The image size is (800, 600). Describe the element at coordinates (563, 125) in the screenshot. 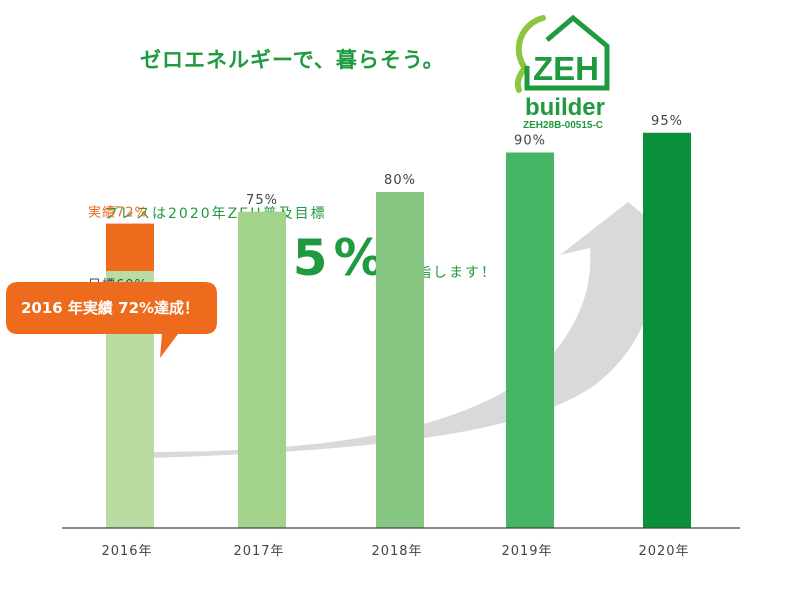

I see `logo-code: ZEH28B-00515-C` at that location.